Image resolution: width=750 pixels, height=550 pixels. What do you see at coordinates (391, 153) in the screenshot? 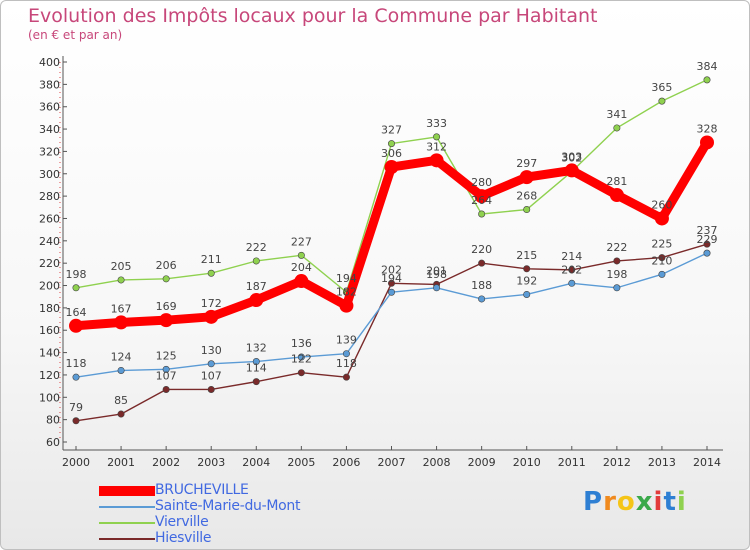
I see `data-label: 306` at bounding box center [391, 153].